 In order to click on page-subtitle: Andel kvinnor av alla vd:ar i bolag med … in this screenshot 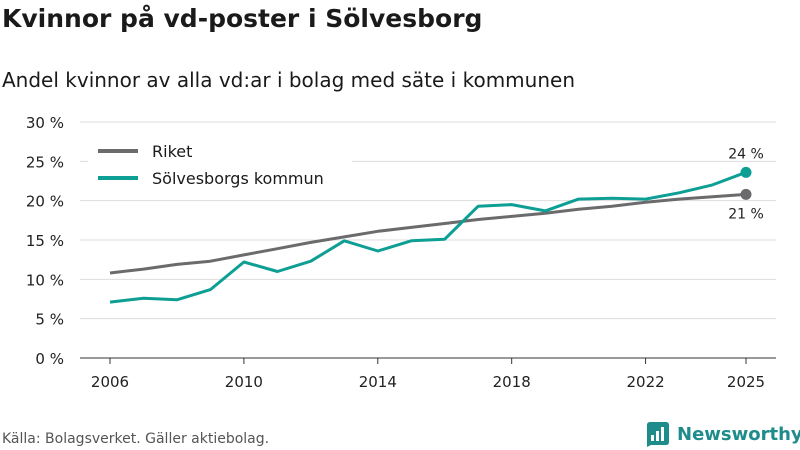, I will do `click(288, 80)`.